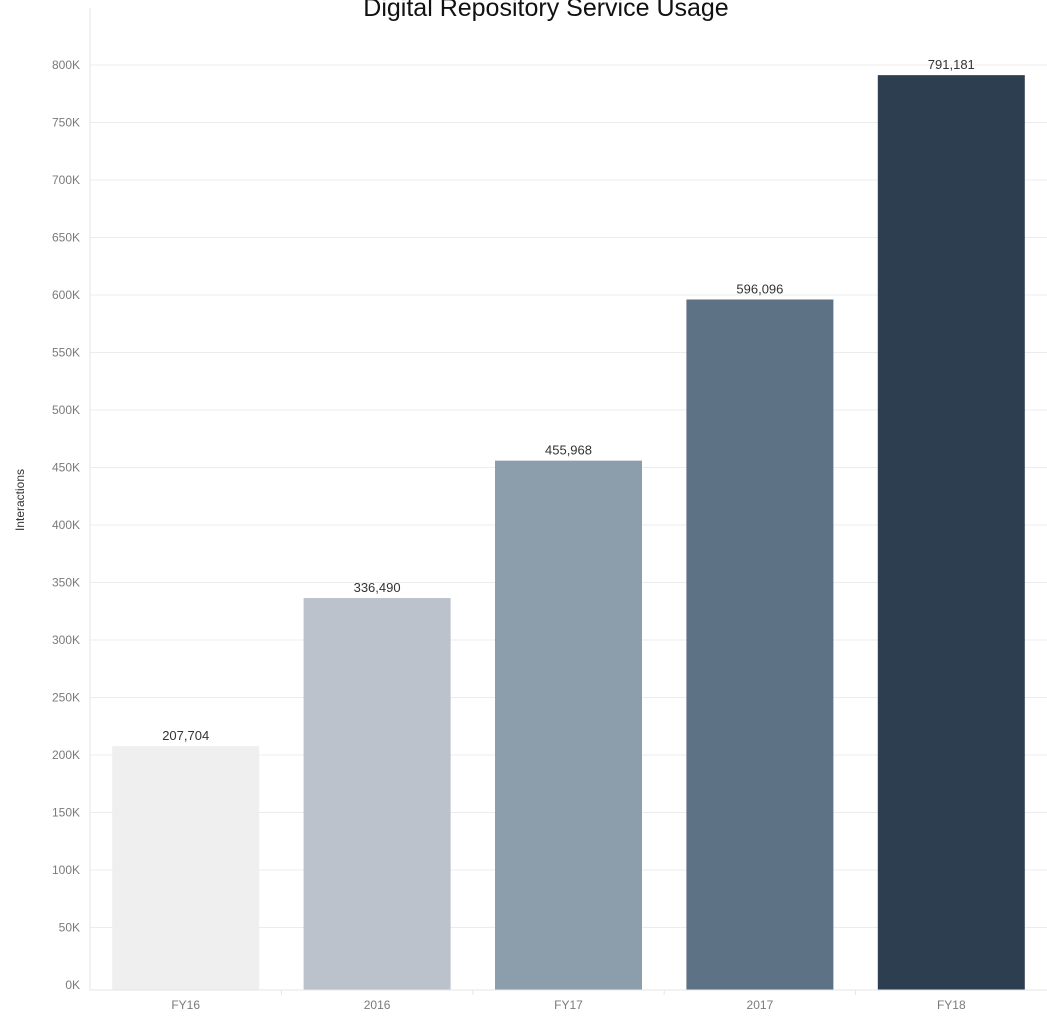 The width and height of the screenshot is (1047, 1016). I want to click on bar-fy17, so click(568, 725).